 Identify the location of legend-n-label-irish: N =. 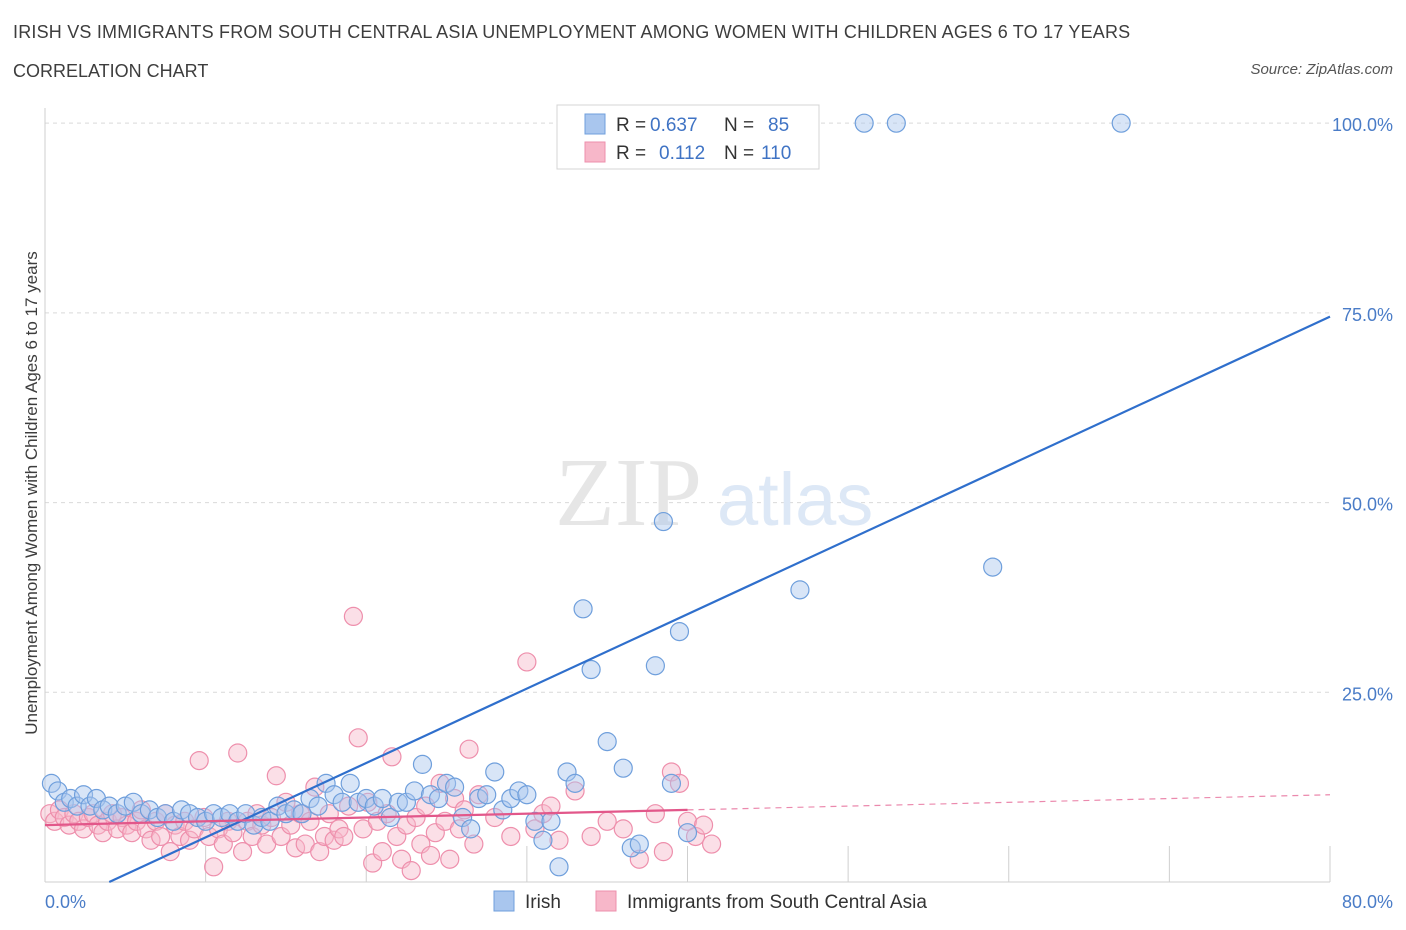
(739, 125).